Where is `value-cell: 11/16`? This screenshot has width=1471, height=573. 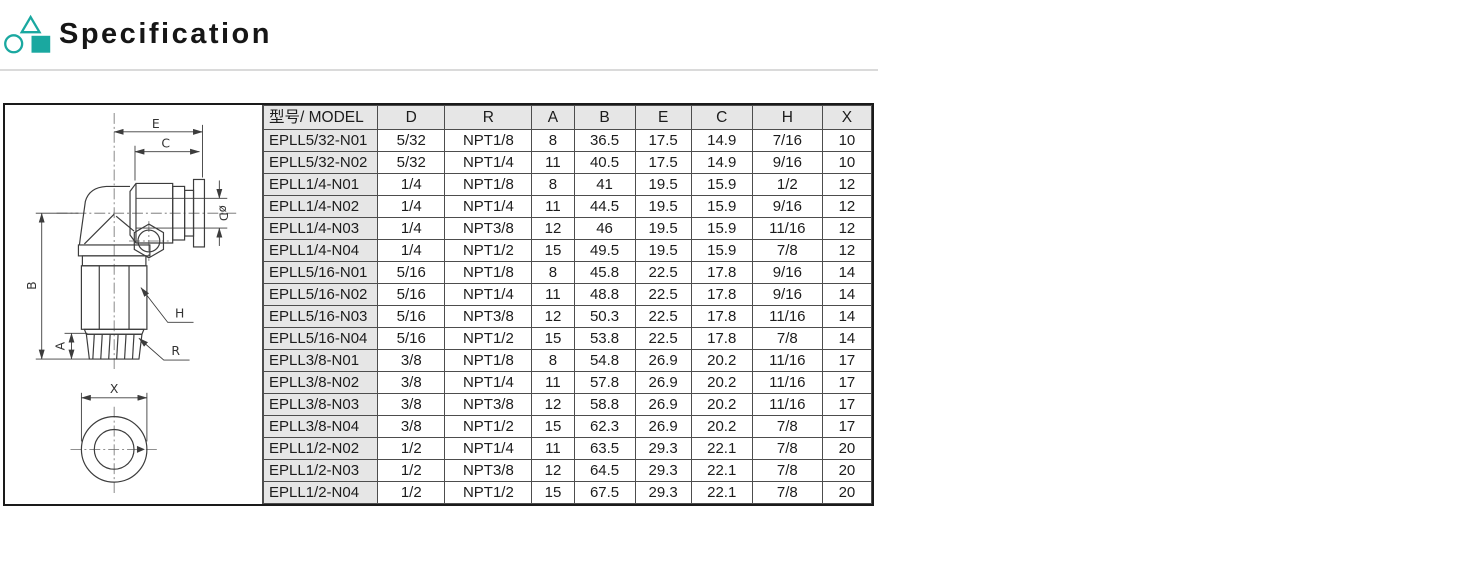
value-cell: 11/16 is located at coordinates (787, 360).